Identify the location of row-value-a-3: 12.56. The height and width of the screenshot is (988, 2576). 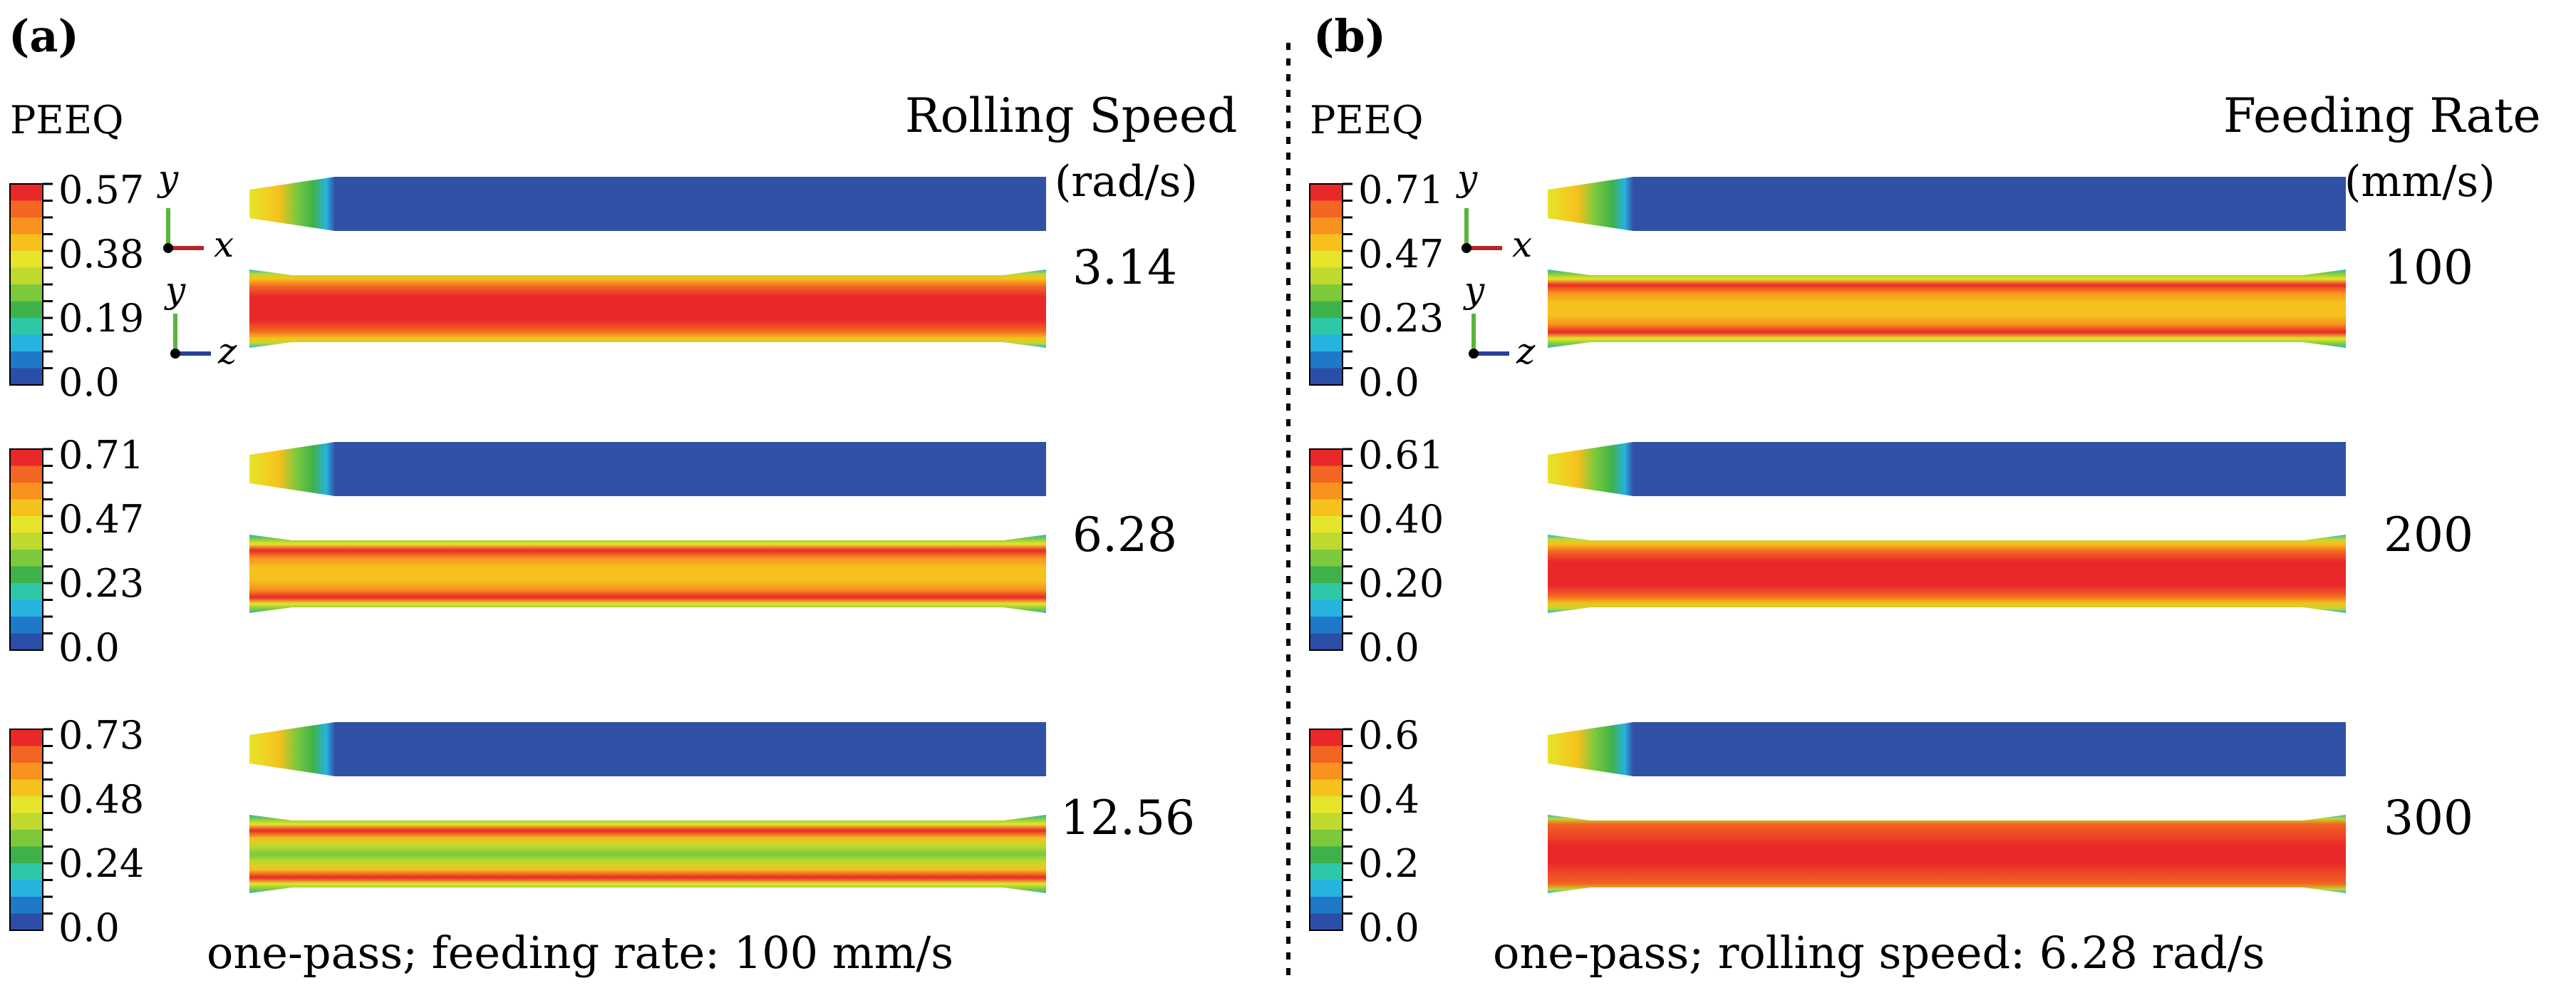
(1128, 818).